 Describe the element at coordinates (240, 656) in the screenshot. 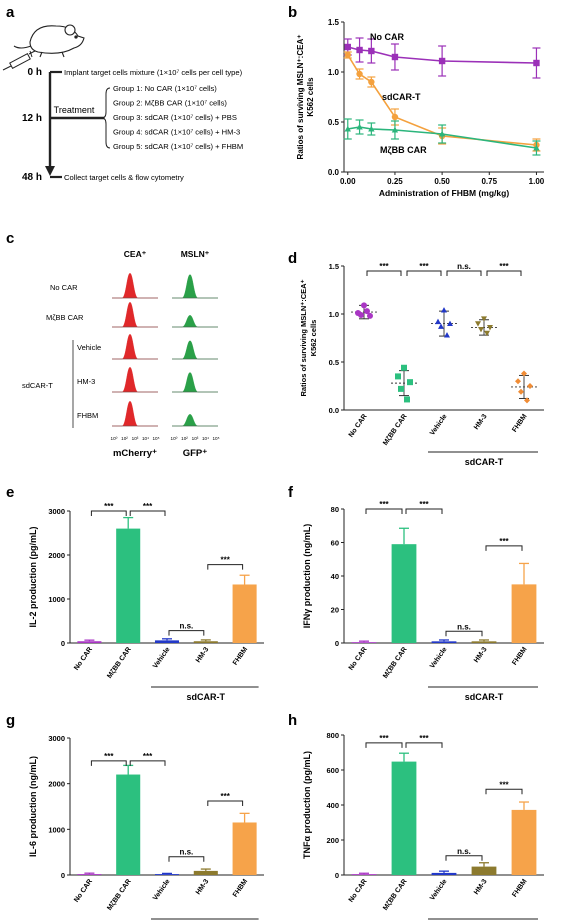

I see `category-label-e-4: FHBM` at that location.